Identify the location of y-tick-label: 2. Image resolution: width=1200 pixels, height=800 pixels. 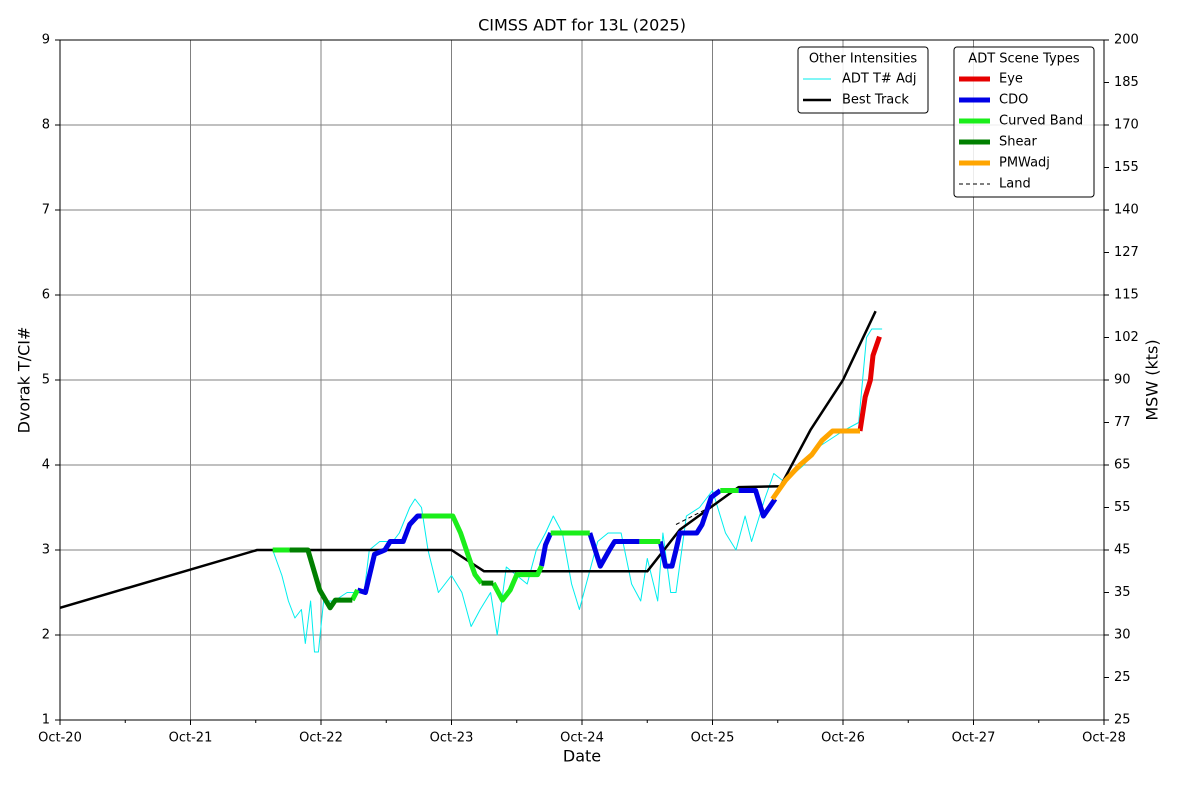
(46, 635).